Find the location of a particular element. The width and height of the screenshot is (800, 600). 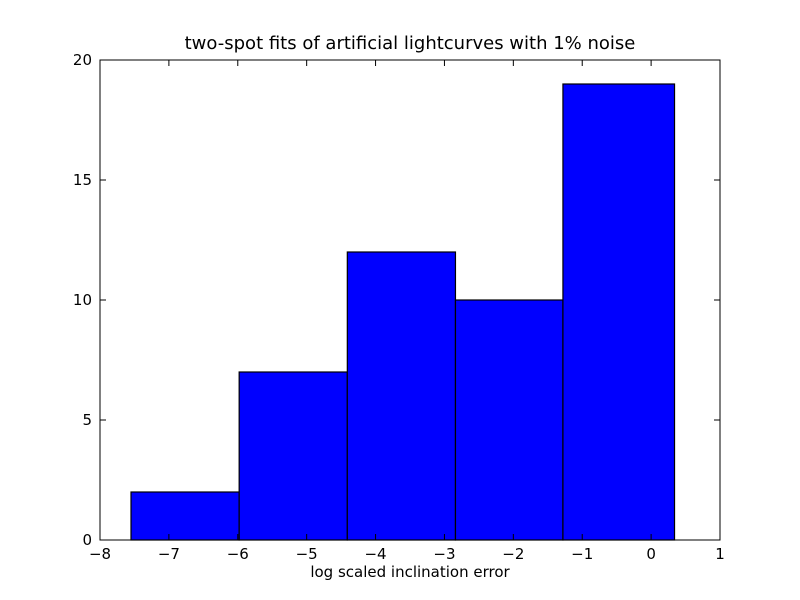

x-tick-label: −8 is located at coordinates (100, 554).